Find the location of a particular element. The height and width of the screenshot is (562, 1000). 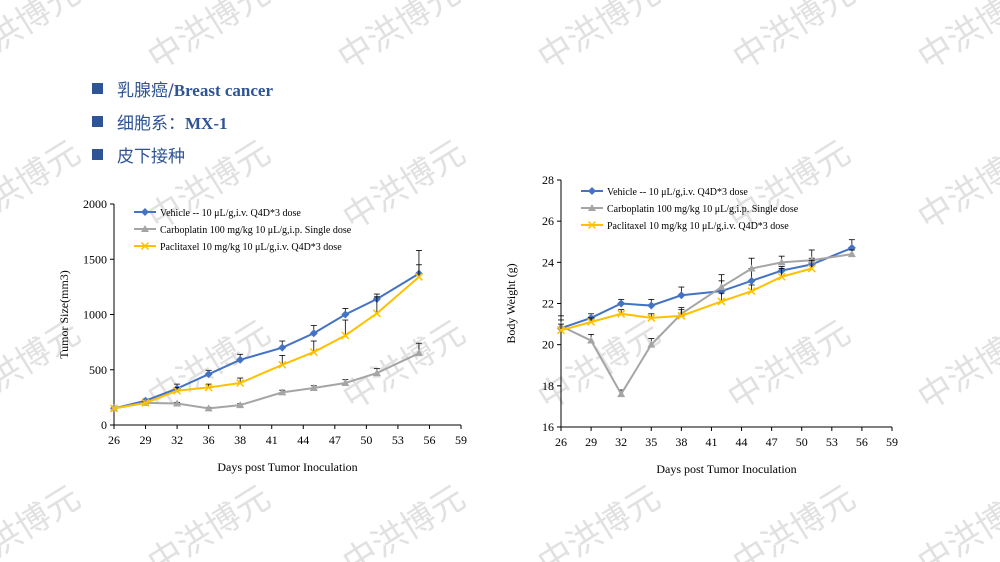

y-tick-label: 20 is located at coordinates (548, 345).